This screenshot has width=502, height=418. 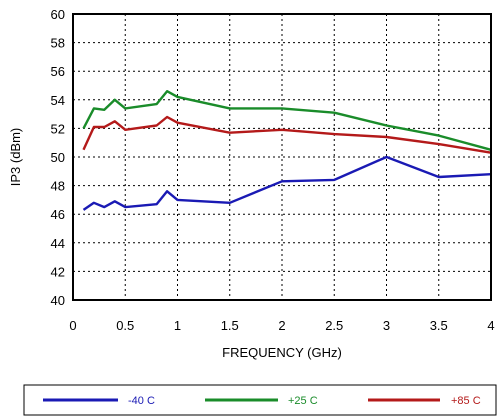 What do you see at coordinates (141, 401) in the screenshot?
I see `legend-label: -40 C` at bounding box center [141, 401].